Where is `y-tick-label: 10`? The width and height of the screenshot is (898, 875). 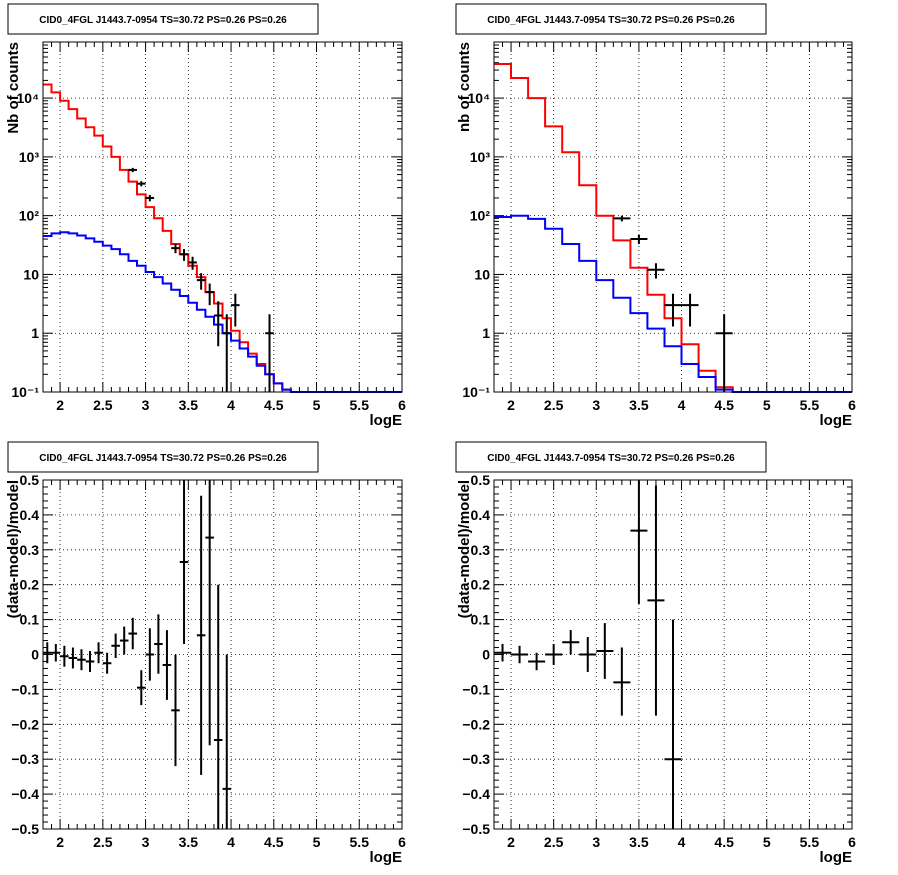 y-tick-label: 10 is located at coordinates (482, 274).